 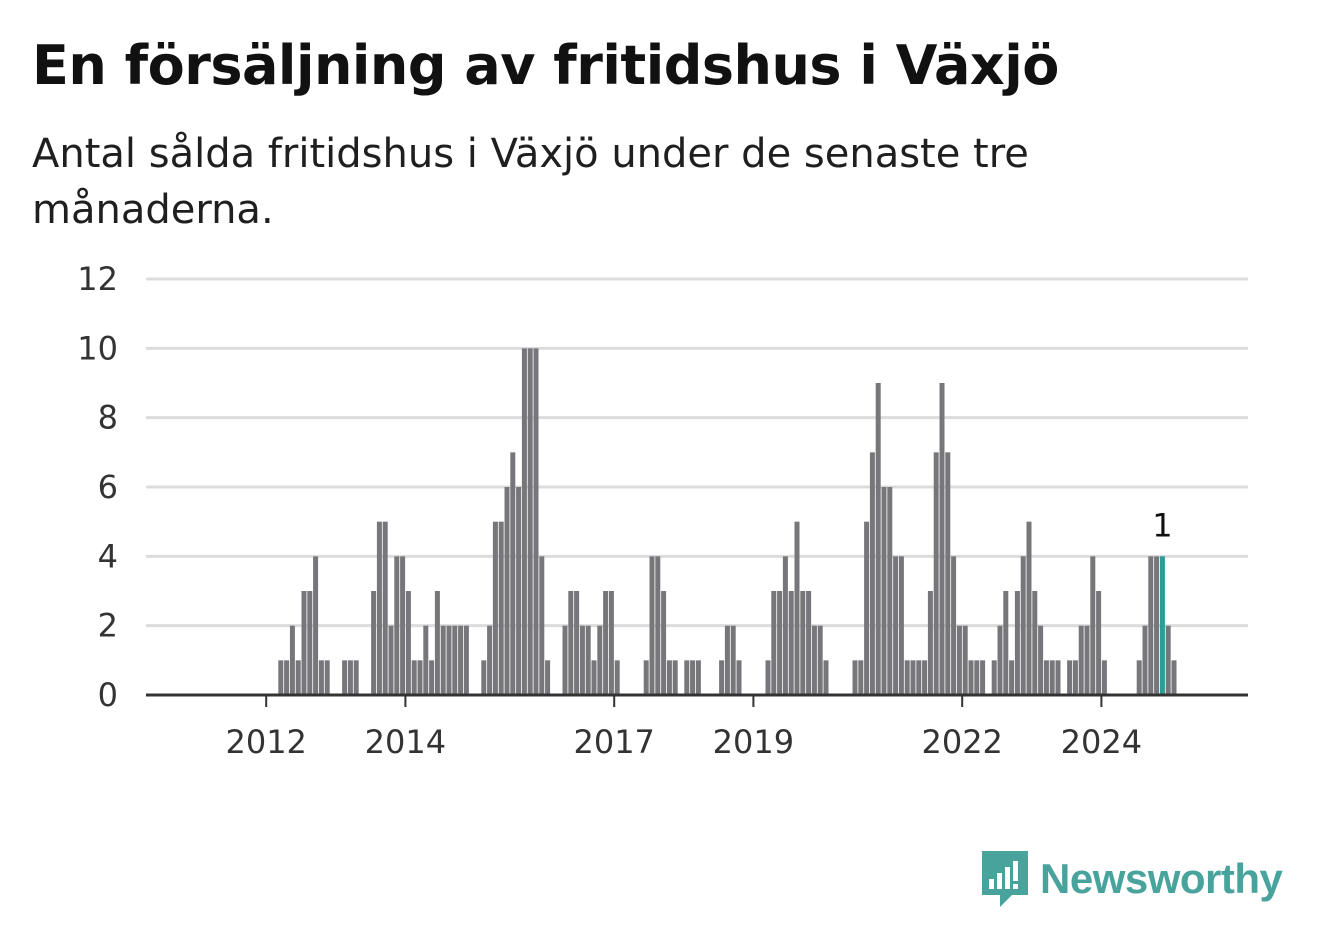 What do you see at coordinates (108, 418) in the screenshot?
I see `y-tick-label: 8` at bounding box center [108, 418].